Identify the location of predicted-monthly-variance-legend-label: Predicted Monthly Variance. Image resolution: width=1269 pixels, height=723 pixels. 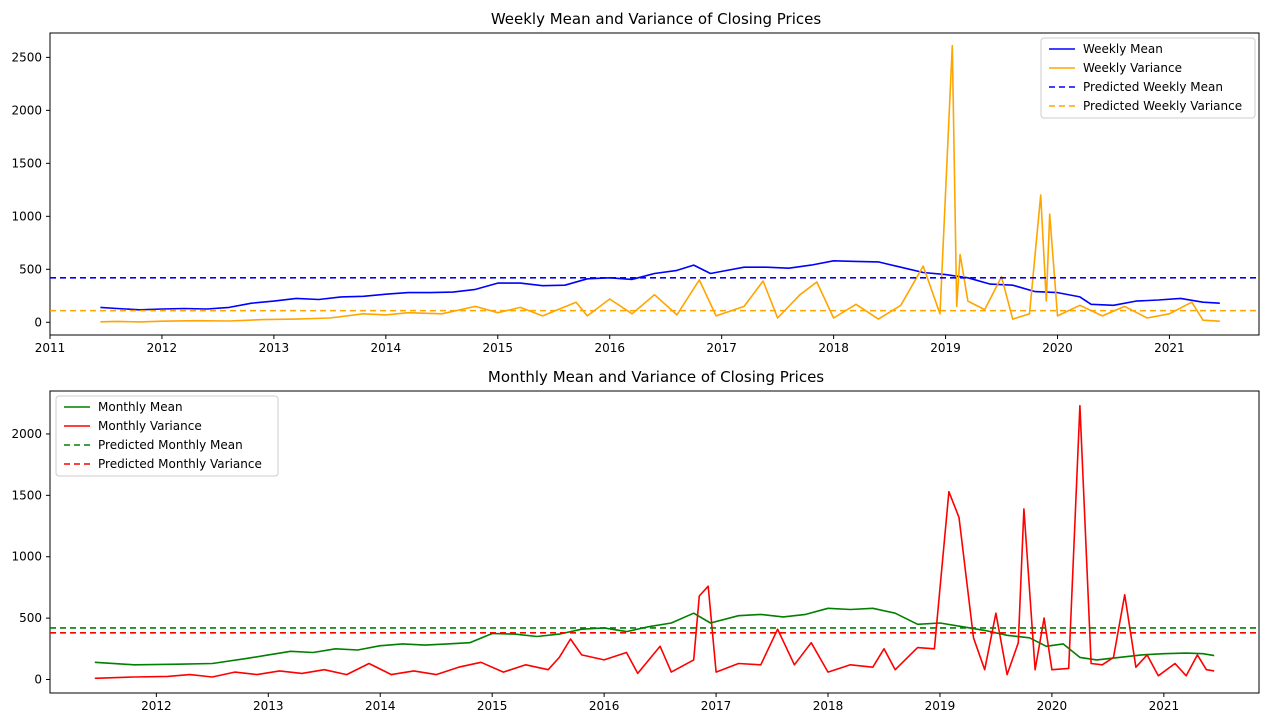
(180, 464).